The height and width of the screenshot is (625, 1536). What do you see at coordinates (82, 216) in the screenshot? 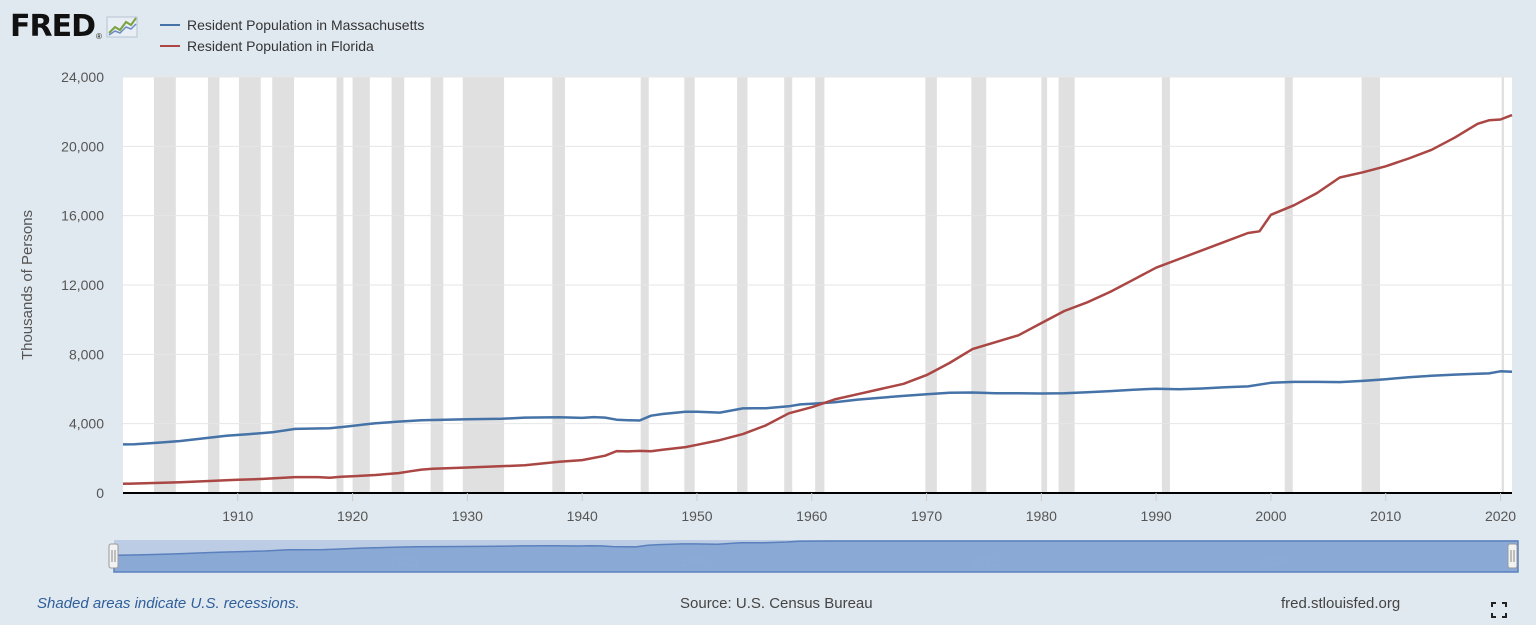
I see `y-tick-label: 16,000` at bounding box center [82, 216].